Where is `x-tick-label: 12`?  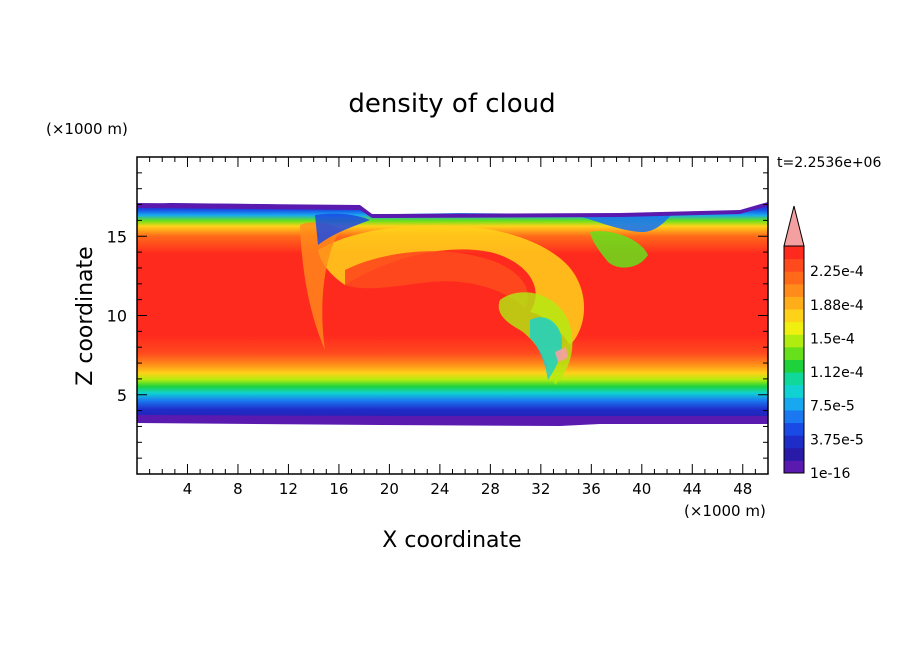
x-tick-label: 12 is located at coordinates (288, 489).